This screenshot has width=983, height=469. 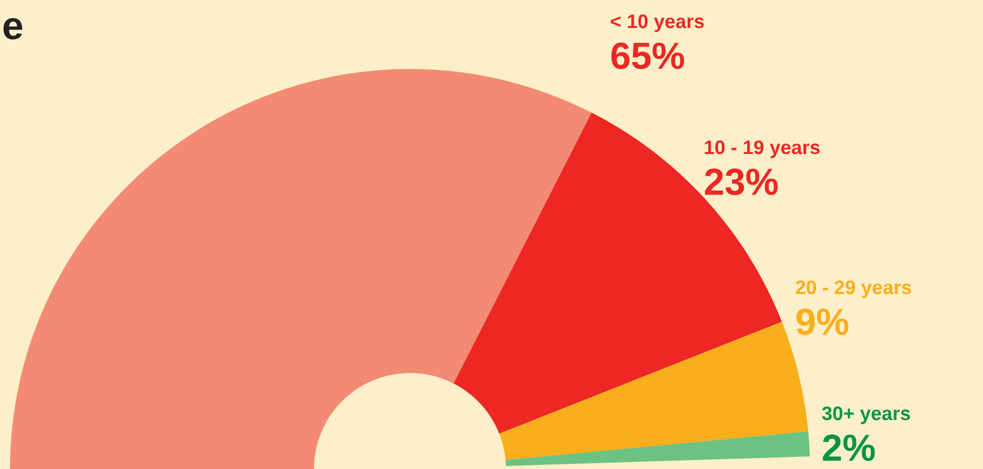 What do you see at coordinates (822, 322) in the screenshot?
I see `data-label: 9%` at bounding box center [822, 322].